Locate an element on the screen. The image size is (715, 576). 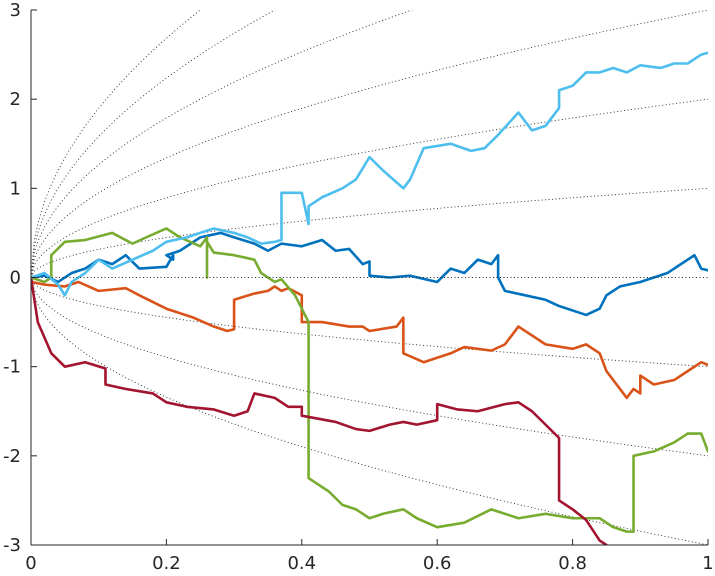
y-tick-label: 2 is located at coordinates (15, 99).